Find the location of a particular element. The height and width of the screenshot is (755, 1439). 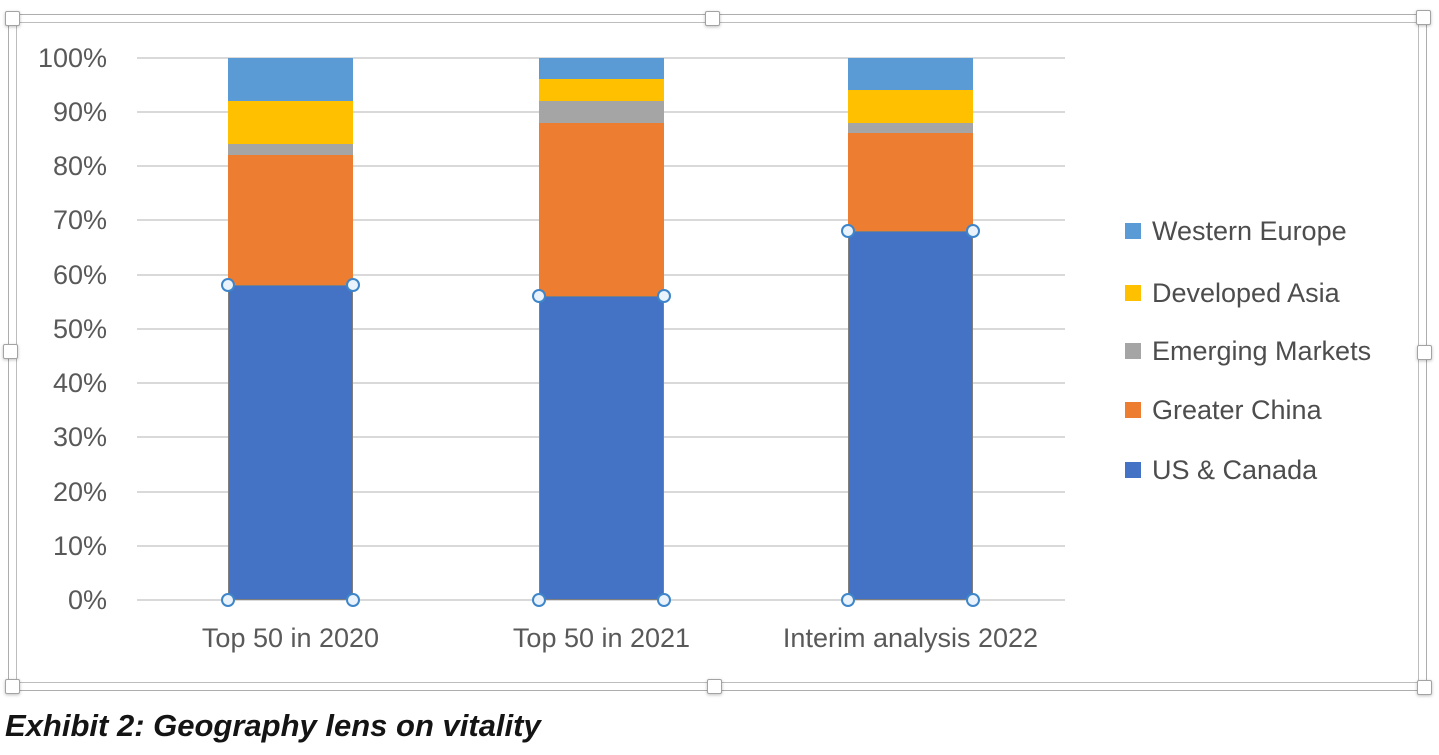

legend-item-developed-asia: Developed Asia is located at coordinates (1232, 293).